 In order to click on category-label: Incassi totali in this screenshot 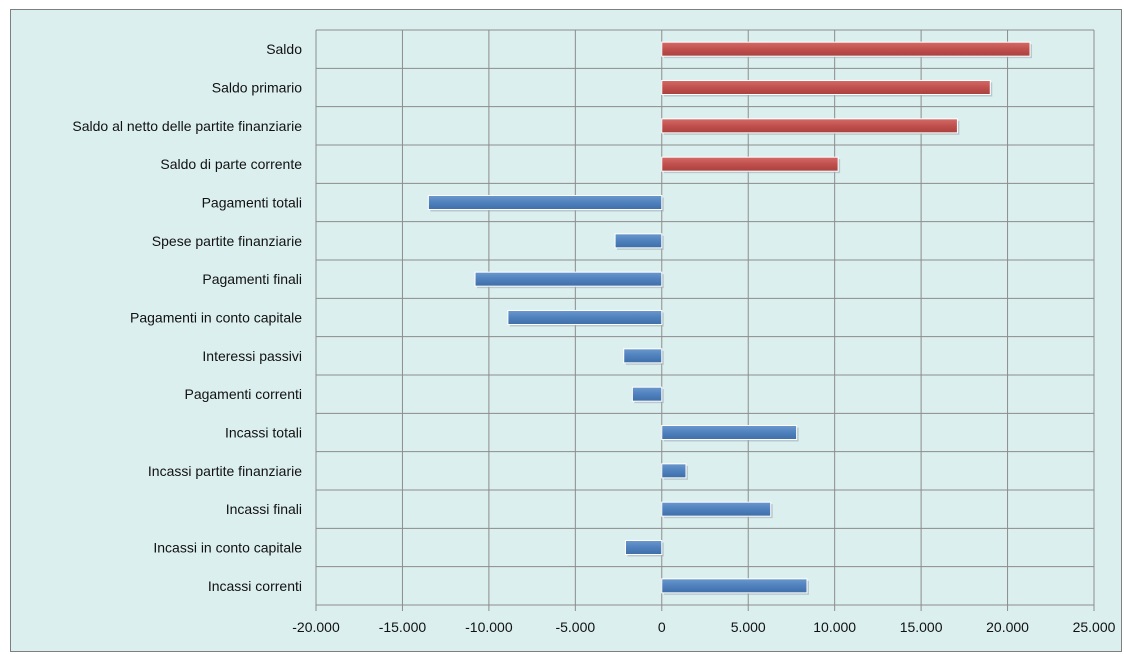, I will do `click(263, 433)`.